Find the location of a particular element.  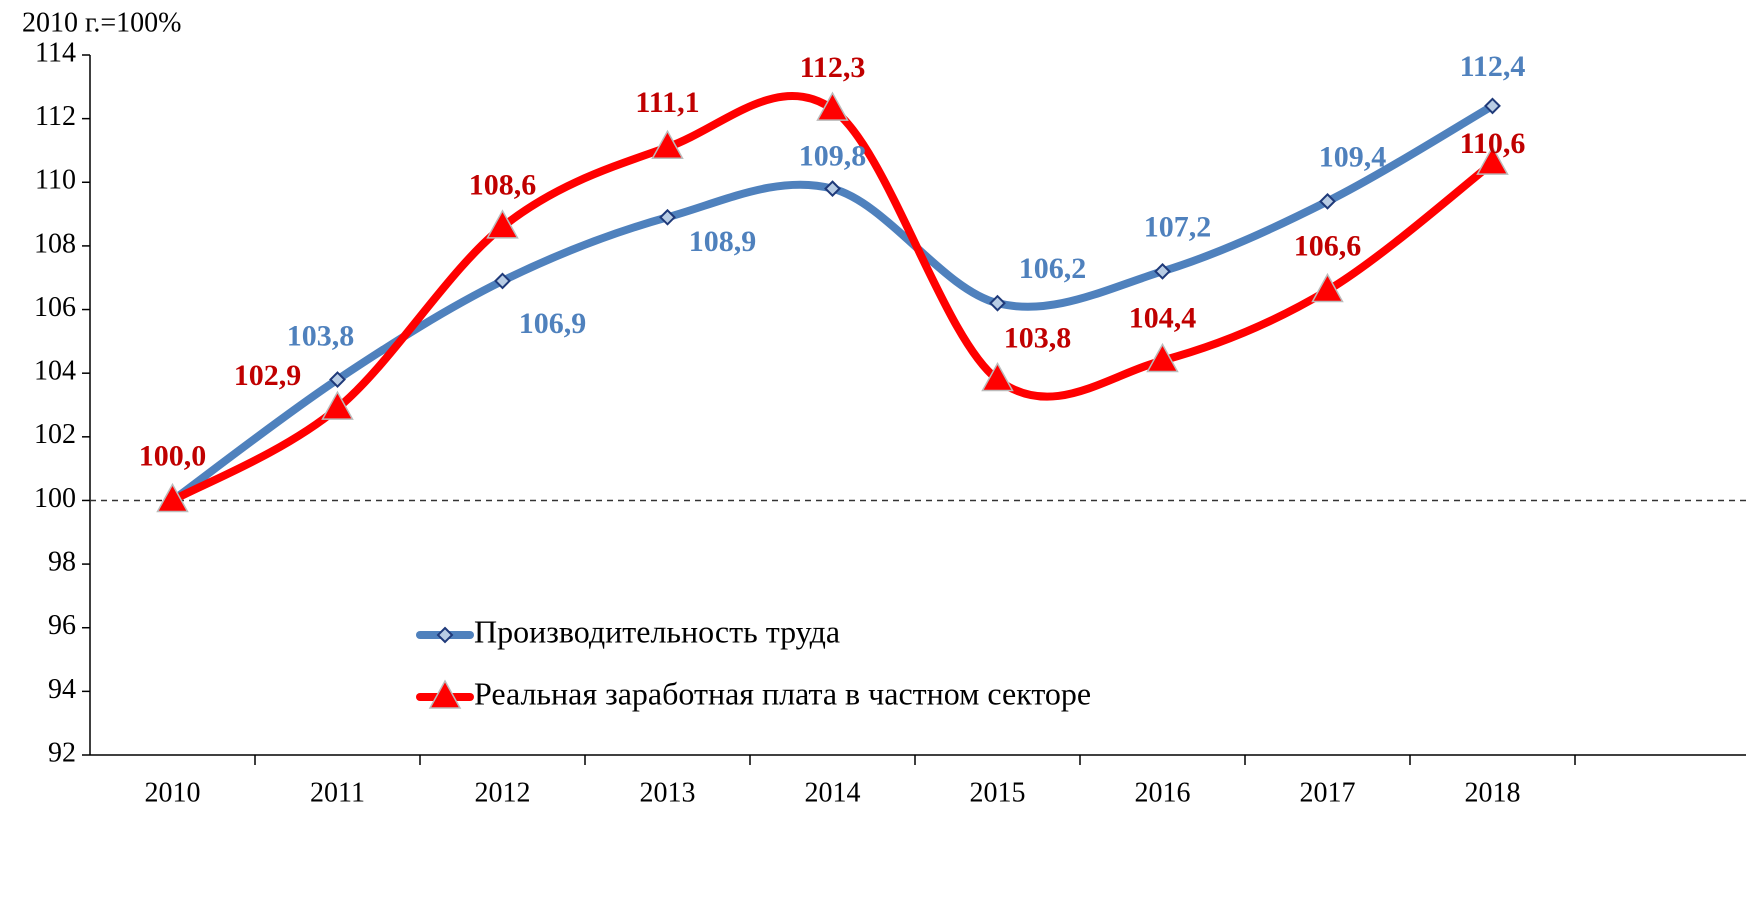

x-tick-label: 2010 is located at coordinates (173, 792).